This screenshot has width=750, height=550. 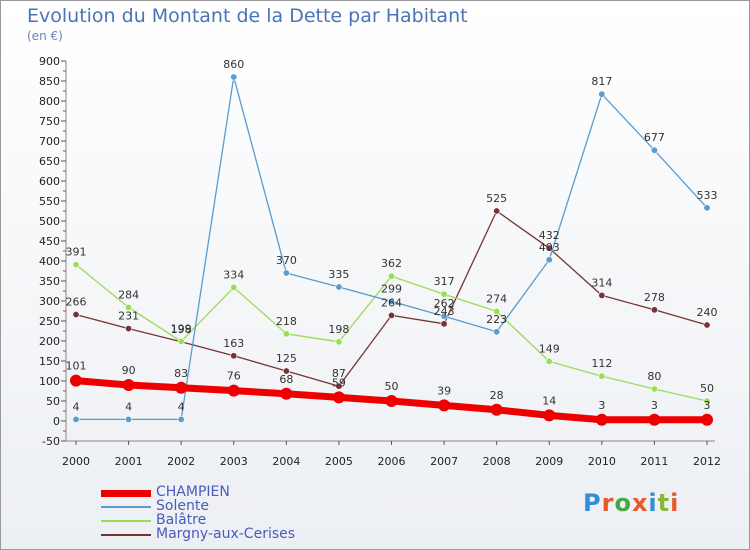 What do you see at coordinates (128, 294) in the screenshot?
I see `data-label: 284` at bounding box center [128, 294].